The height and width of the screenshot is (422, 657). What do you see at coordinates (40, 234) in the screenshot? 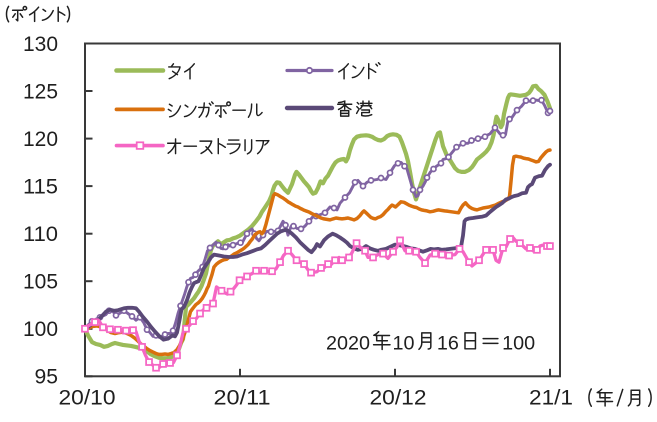
I see `svg-text: 110` at bounding box center [40, 234].